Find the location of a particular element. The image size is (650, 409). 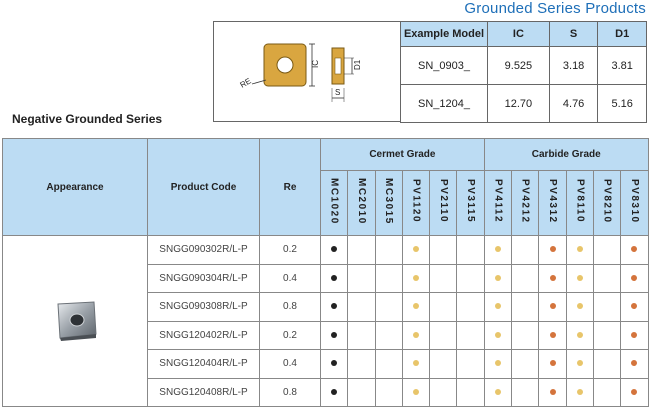

grade-code-label: MC2010 is located at coordinates (361, 201).